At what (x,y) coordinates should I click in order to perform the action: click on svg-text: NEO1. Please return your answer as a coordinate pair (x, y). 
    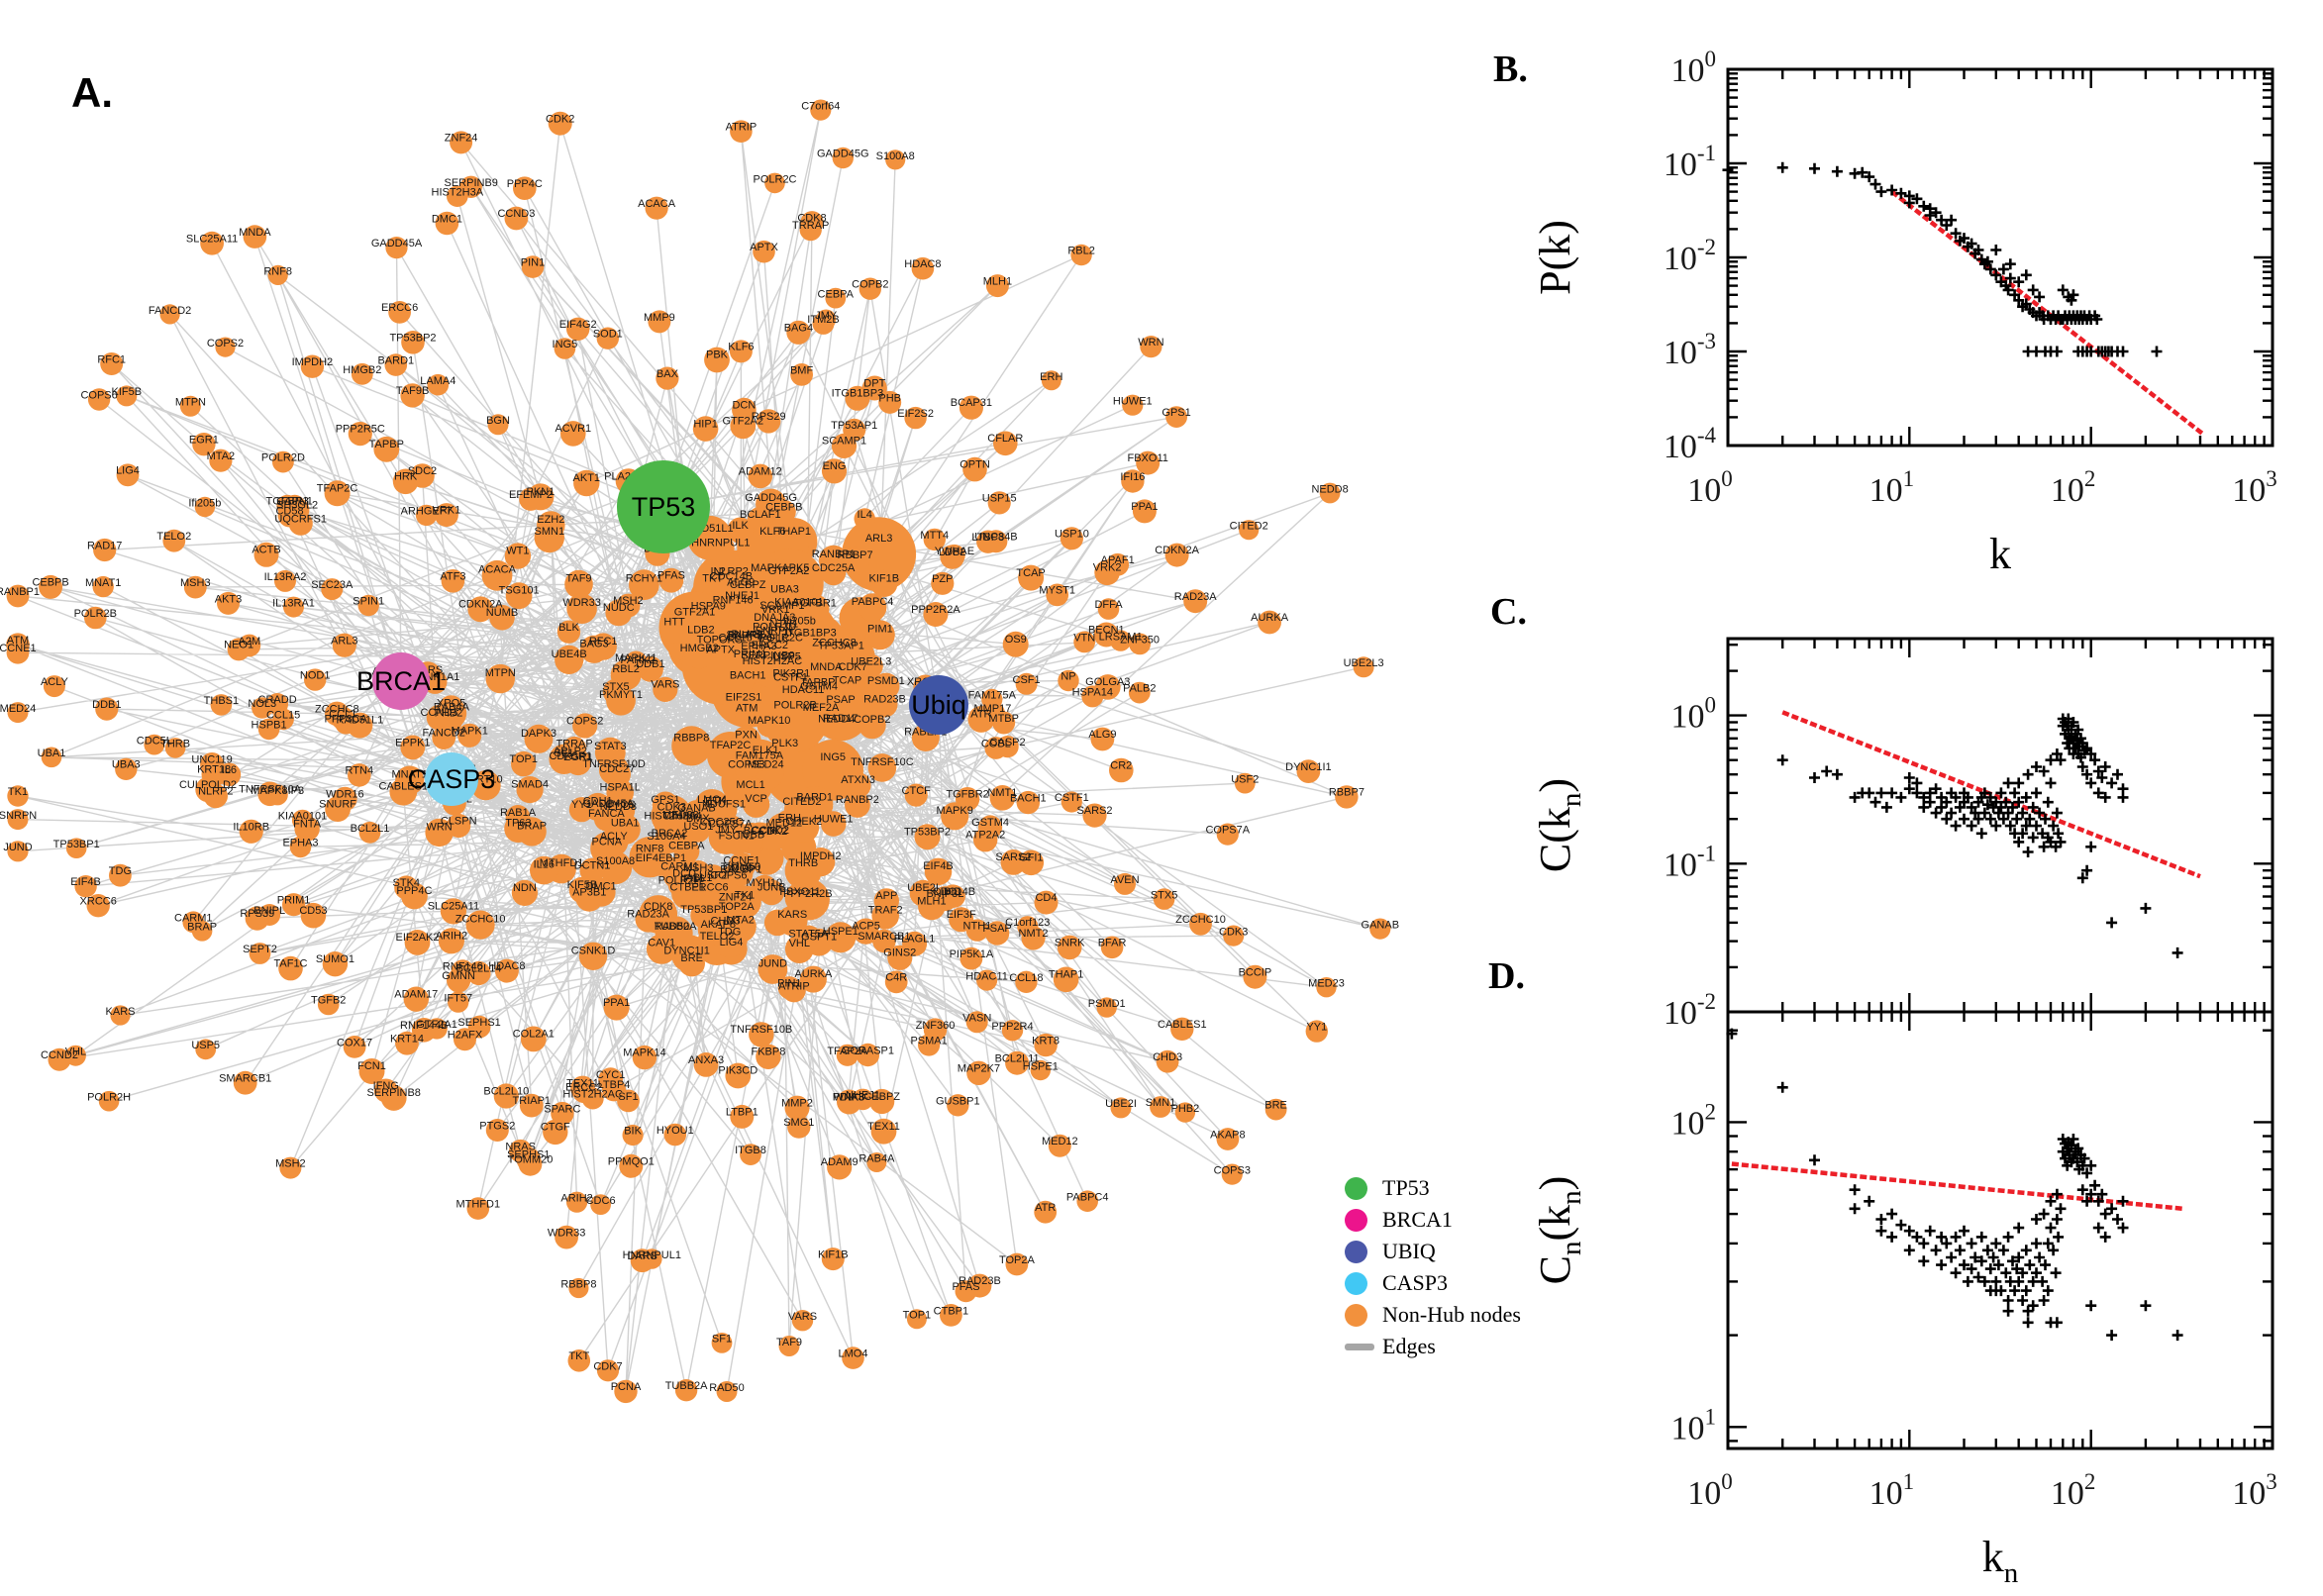
    Looking at the image, I should click on (238, 645).